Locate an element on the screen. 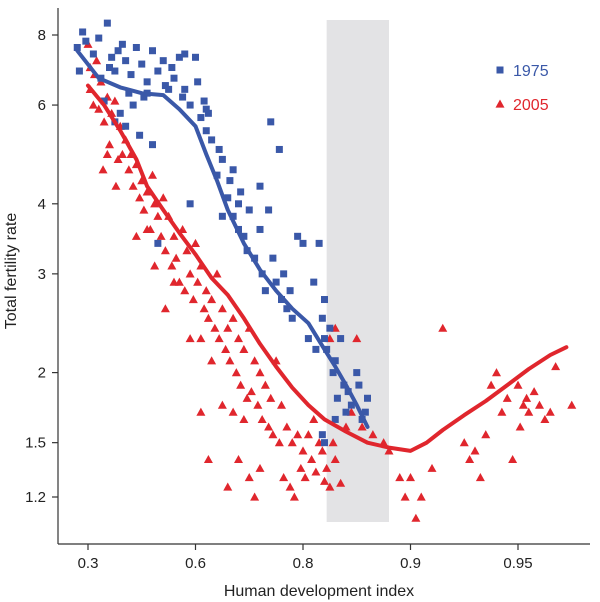  legend-label-1975: 1975 is located at coordinates (531, 71).